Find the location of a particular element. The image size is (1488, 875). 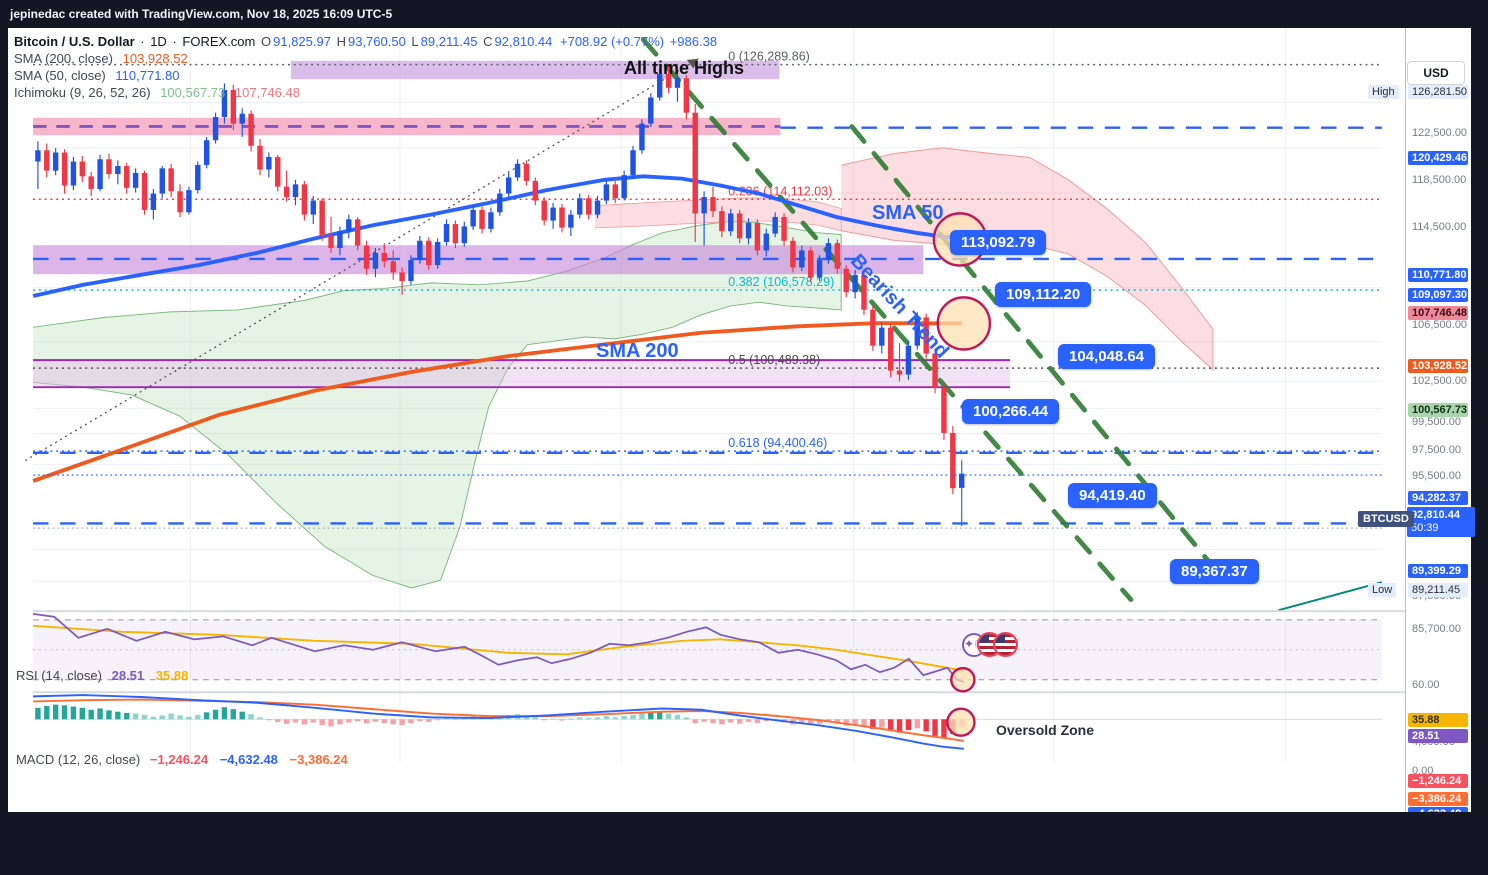

exchange-label: FOREX.com is located at coordinates (219, 41).